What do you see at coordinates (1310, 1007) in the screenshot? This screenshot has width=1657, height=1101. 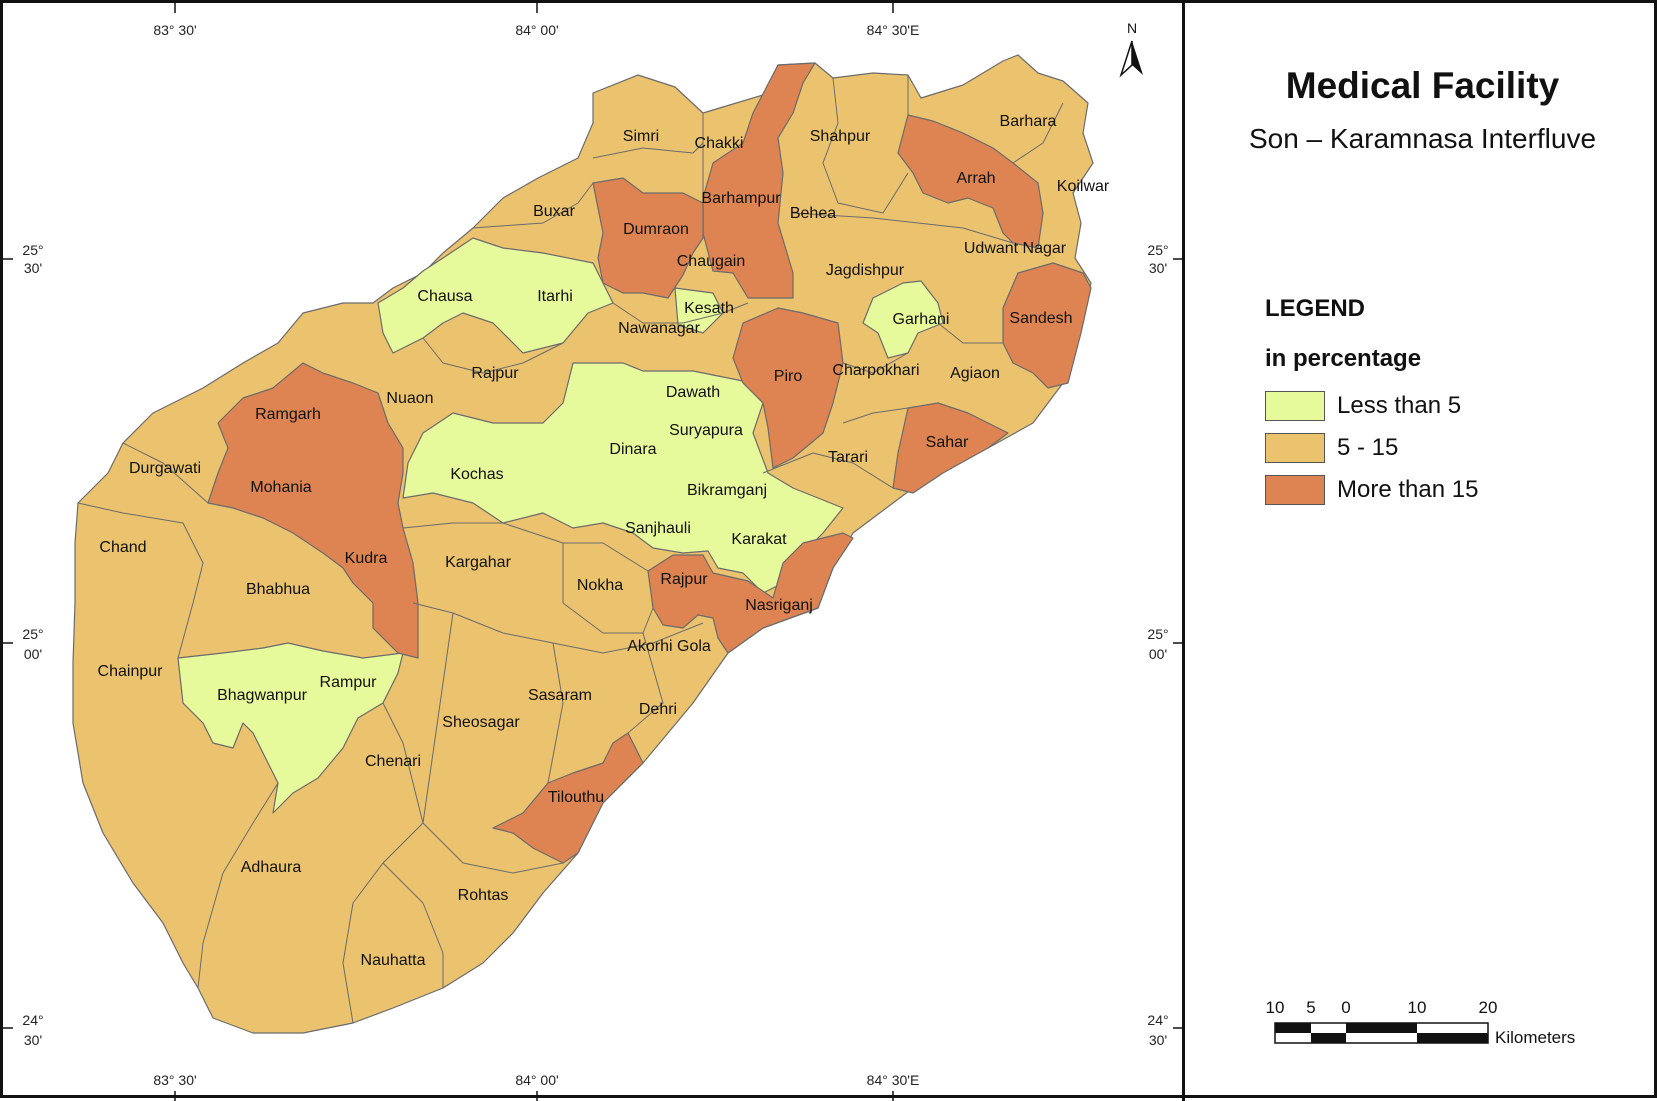 I see `scale-tick-2: 5` at bounding box center [1310, 1007].